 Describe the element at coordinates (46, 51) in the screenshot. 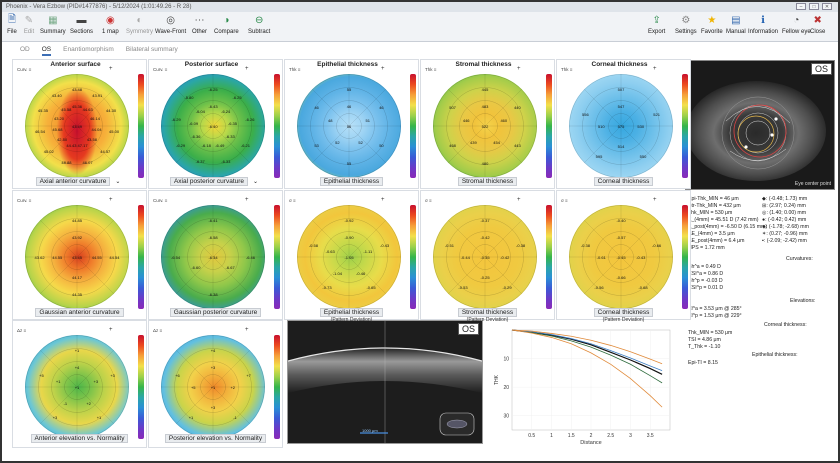

I see `tab-os: OS` at that location.